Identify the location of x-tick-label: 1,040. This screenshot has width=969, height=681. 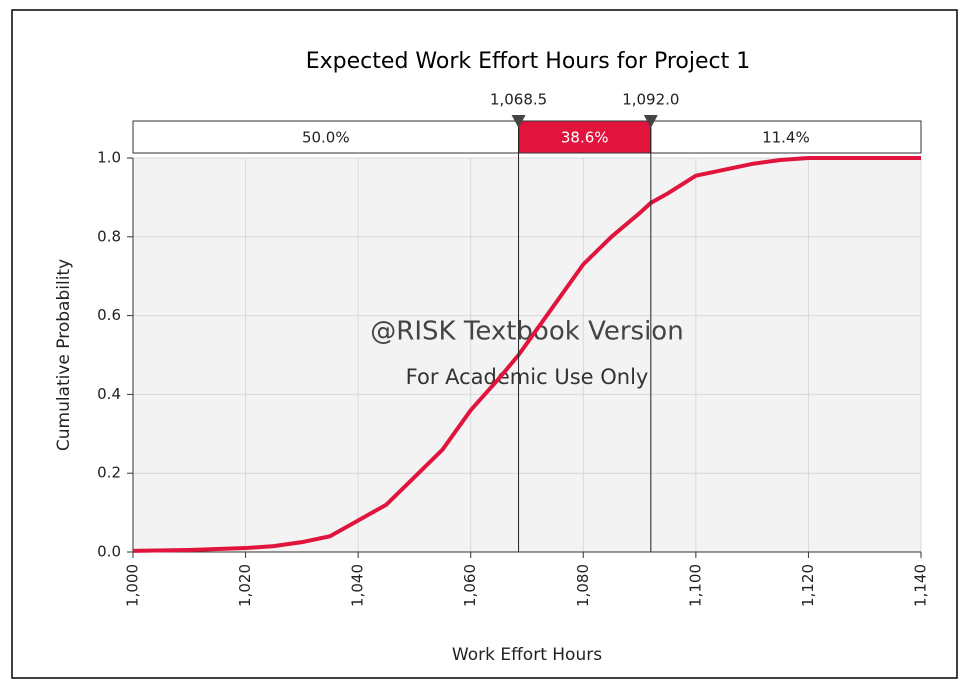
(358, 585).